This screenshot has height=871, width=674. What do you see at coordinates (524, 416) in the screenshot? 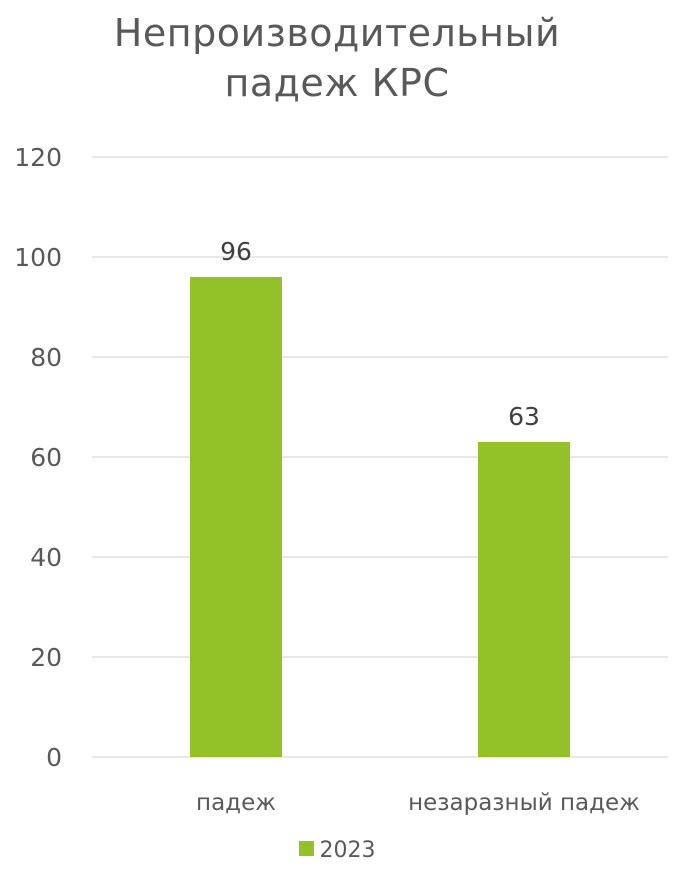
I see `data-label: 63` at bounding box center [524, 416].